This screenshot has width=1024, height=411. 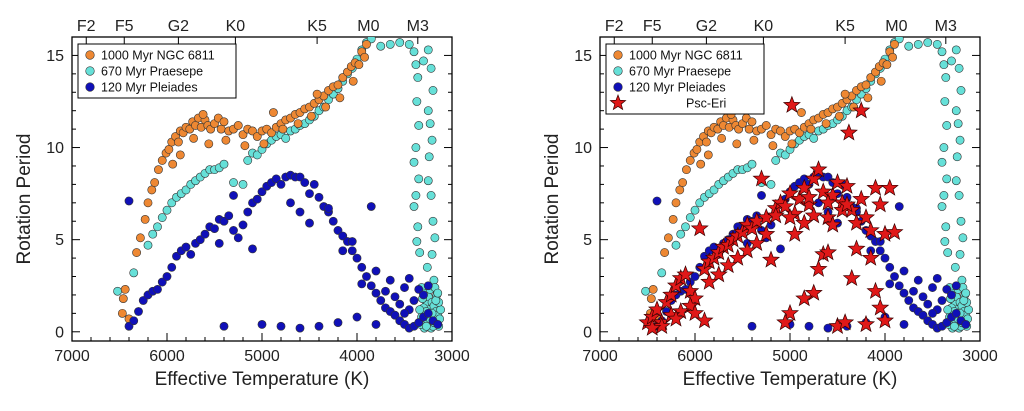 I want to click on legend-box, so click(x=685, y=79).